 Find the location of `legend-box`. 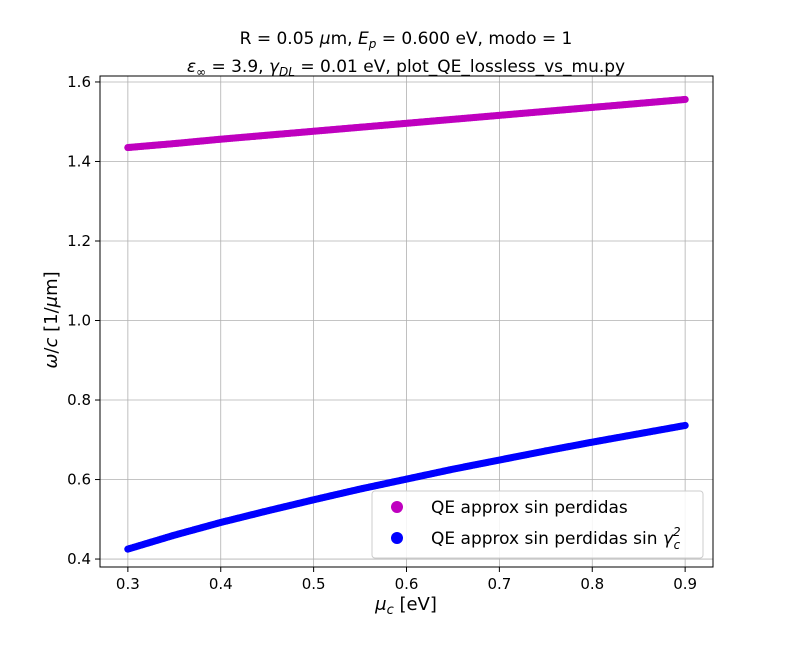

legend-box is located at coordinates (537, 524).